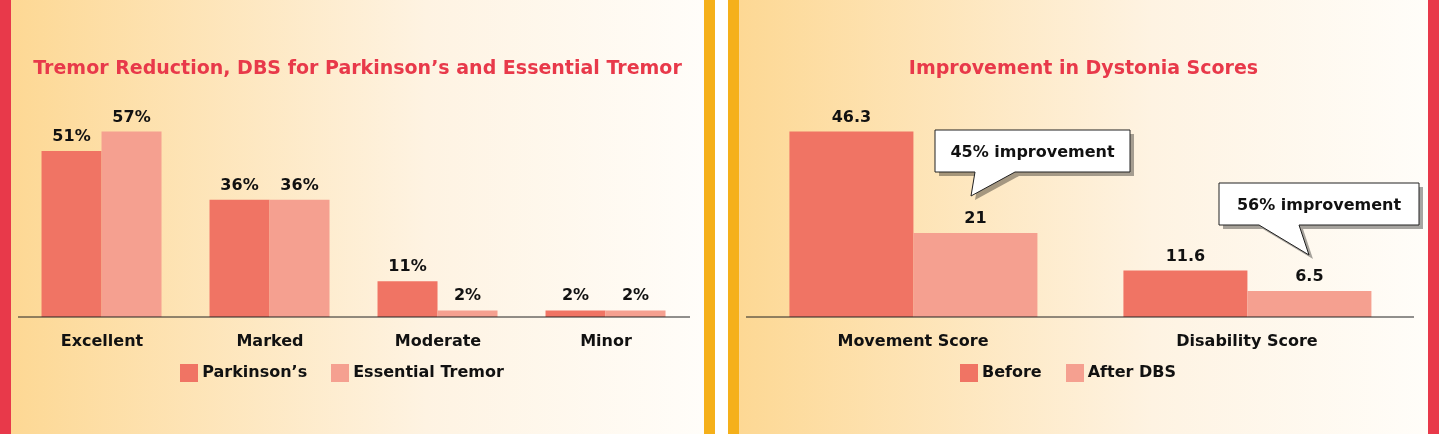  Describe the element at coordinates (357, 67) in the screenshot. I see `chart-title: Tremor Reduction, DBS for Parkinson’s and Essential Tremor` at that location.